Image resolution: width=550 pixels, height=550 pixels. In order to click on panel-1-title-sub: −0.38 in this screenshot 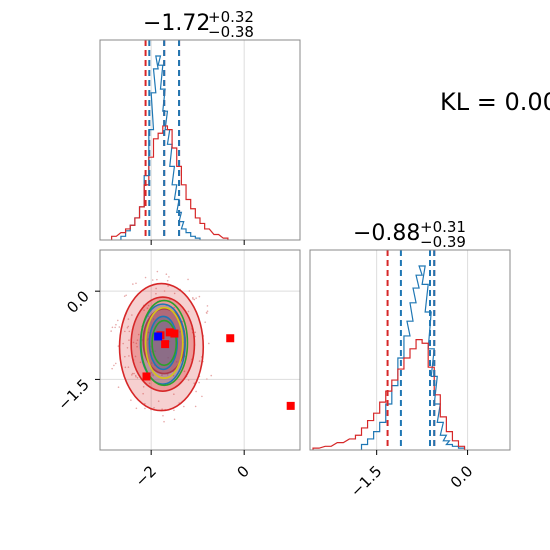, I will do `click(231, 32)`.